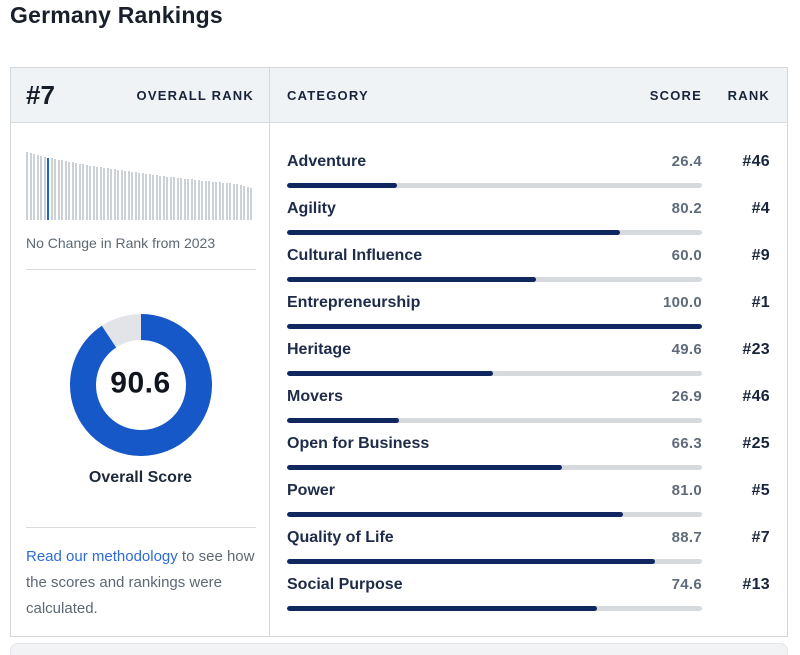 Image resolution: width=800 pixels, height=655 pixels. I want to click on row-main: Quality of Life 88.7, so click(494, 546).